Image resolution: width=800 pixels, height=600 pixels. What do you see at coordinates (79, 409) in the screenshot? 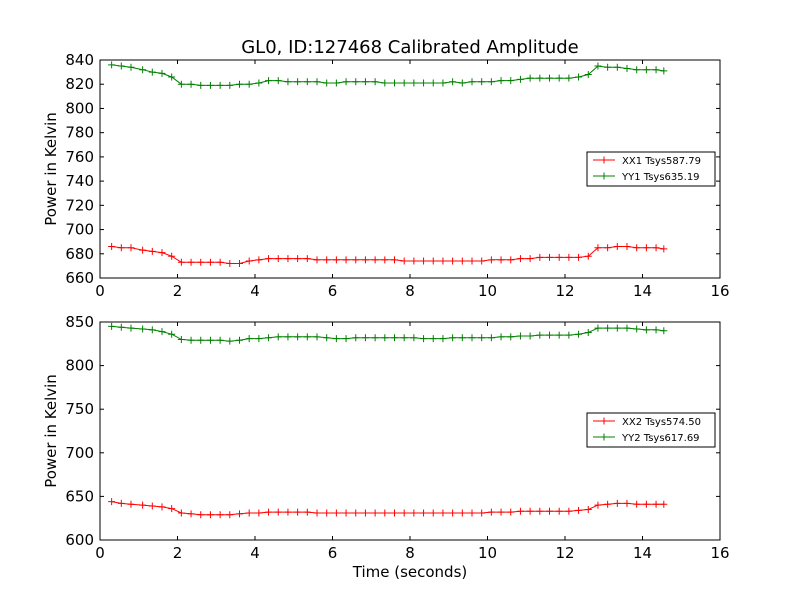
I see `y-tick-label: 750` at bounding box center [79, 409].